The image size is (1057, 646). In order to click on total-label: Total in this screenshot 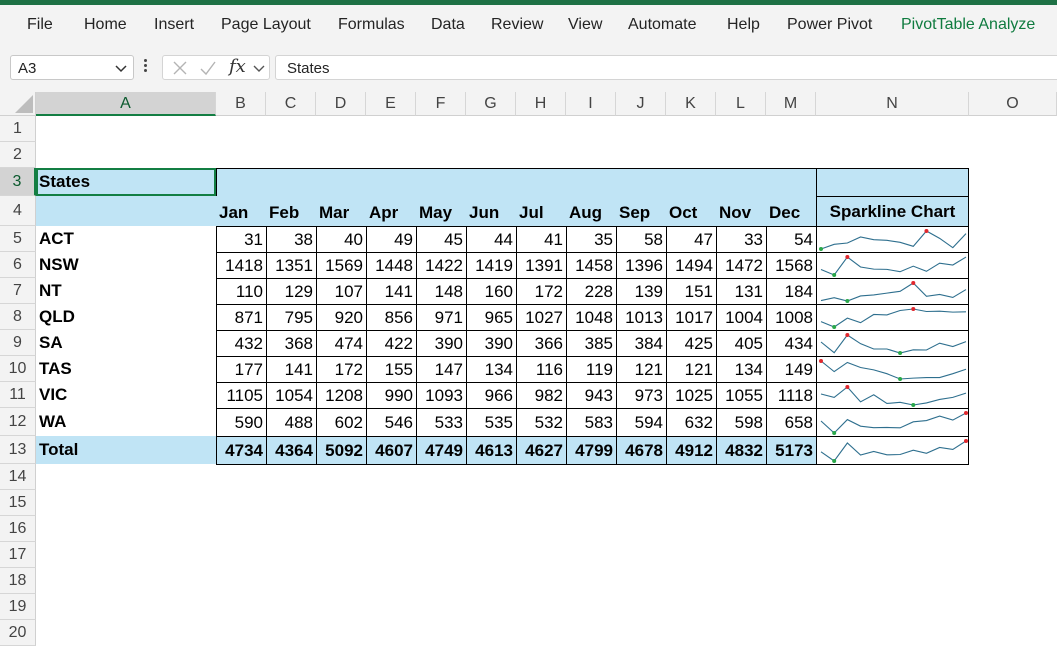, I will do `click(126, 450)`.